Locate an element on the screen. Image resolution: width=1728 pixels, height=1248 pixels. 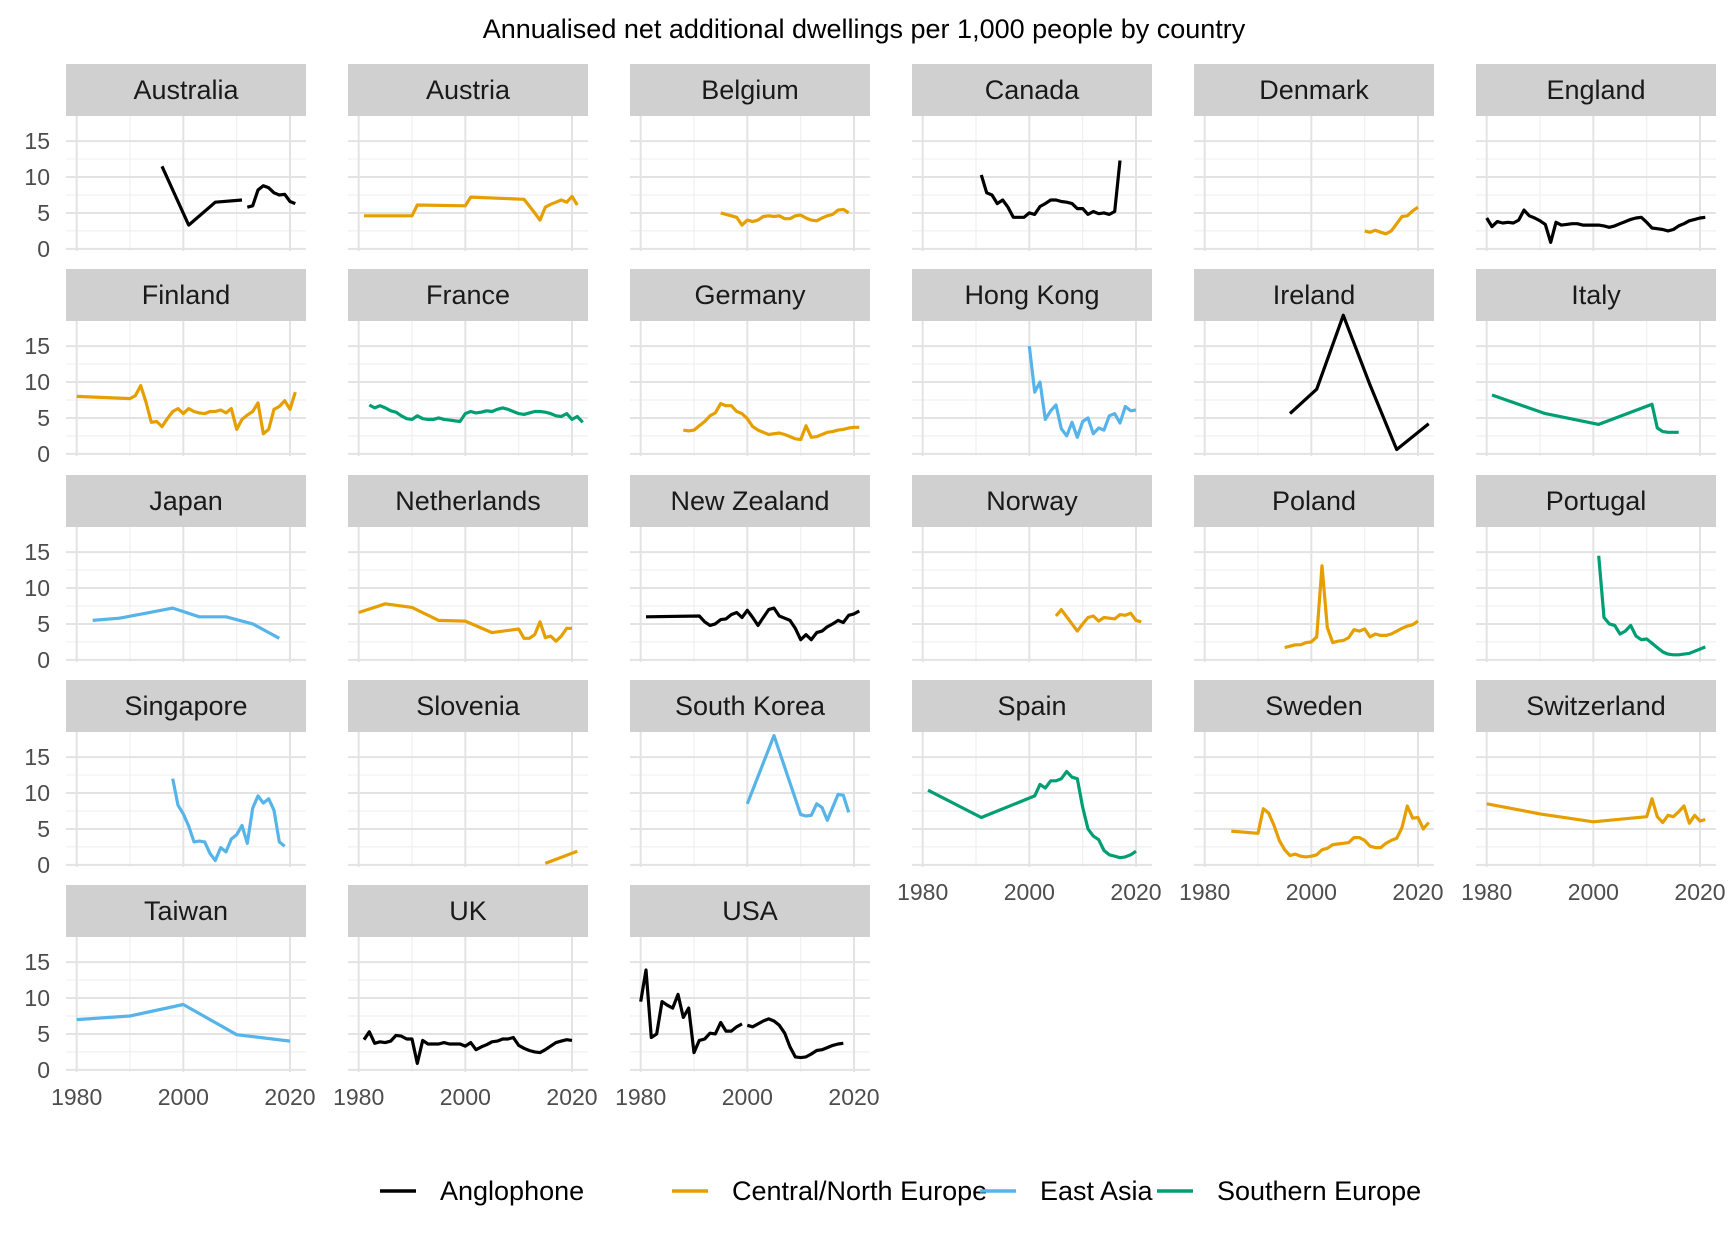
series-line-slovenia is located at coordinates (561, 857).